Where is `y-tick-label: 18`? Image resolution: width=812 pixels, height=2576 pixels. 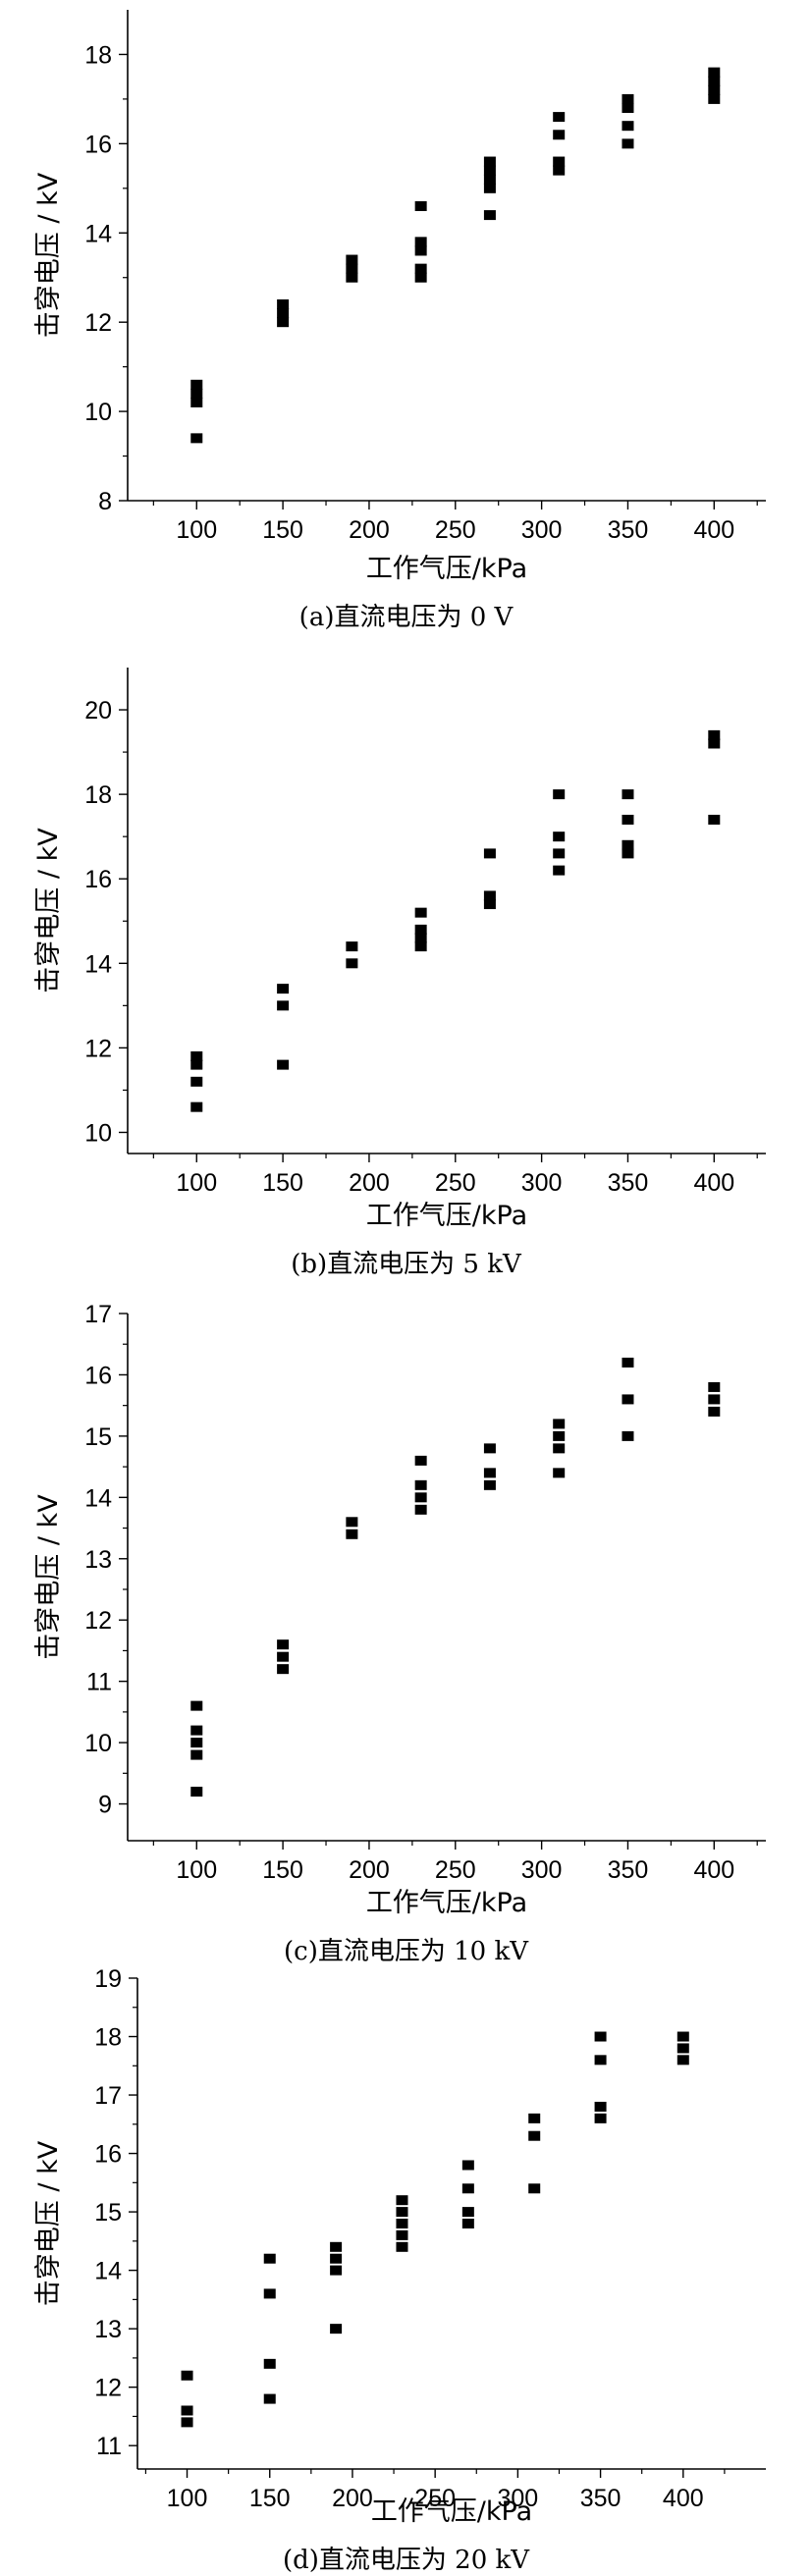
y-tick-label: 18 is located at coordinates (98, 795).